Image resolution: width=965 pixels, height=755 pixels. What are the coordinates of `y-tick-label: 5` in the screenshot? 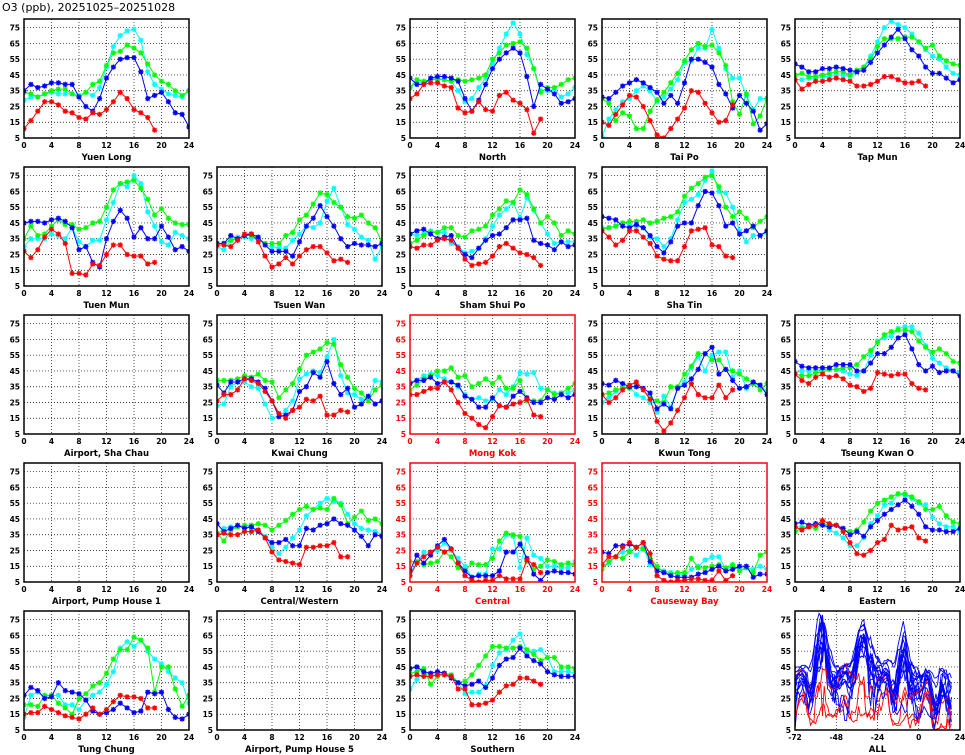 It's located at (403, 730).